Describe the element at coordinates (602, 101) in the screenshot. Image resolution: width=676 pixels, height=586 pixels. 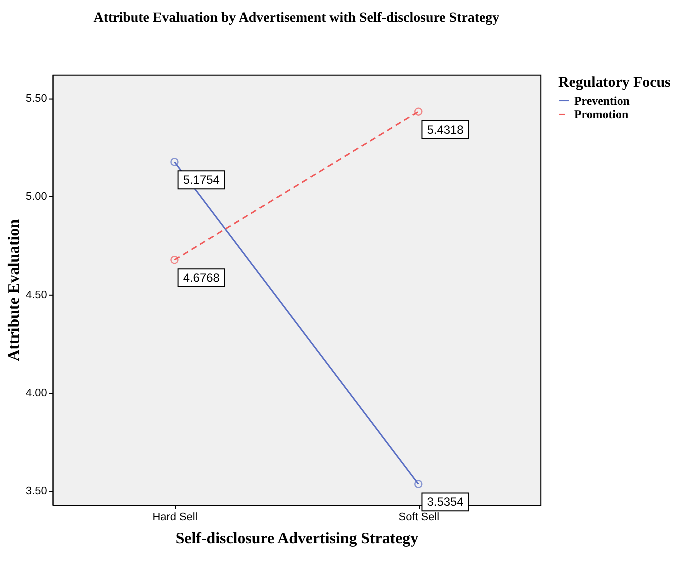
I see `legend-label: Prevention` at that location.